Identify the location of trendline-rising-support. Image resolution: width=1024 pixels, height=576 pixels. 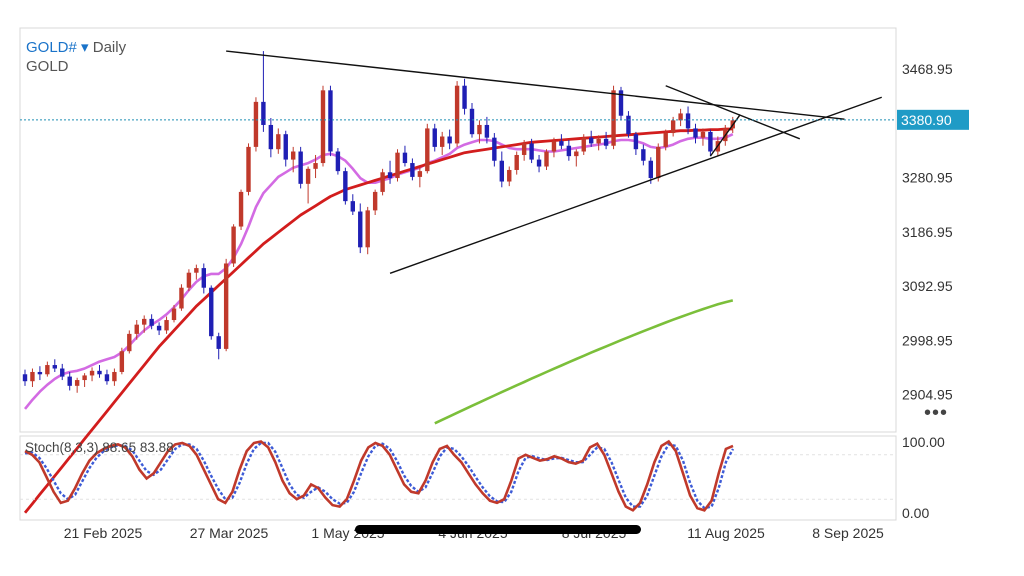
(635, 185).